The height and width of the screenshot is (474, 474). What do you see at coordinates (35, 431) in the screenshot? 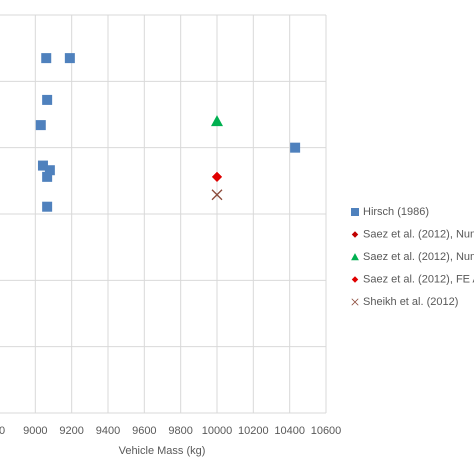
I see `x-tick-label: 9000` at bounding box center [35, 431].